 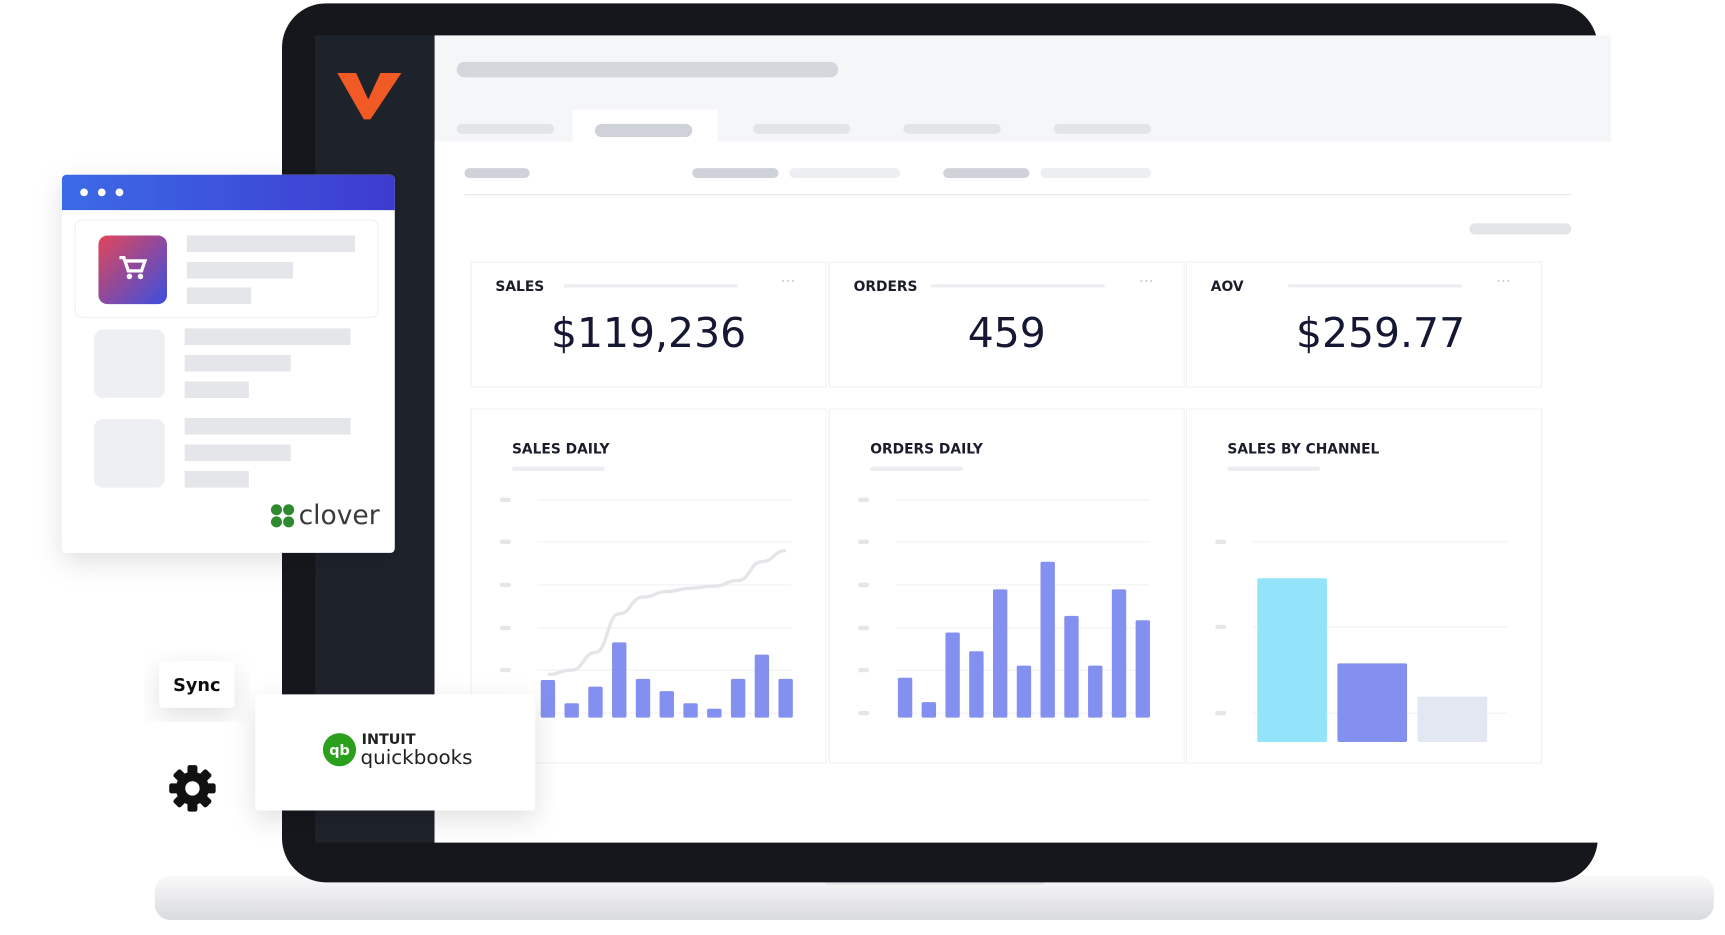 I want to click on laptop-base, so click(x=934, y=897).